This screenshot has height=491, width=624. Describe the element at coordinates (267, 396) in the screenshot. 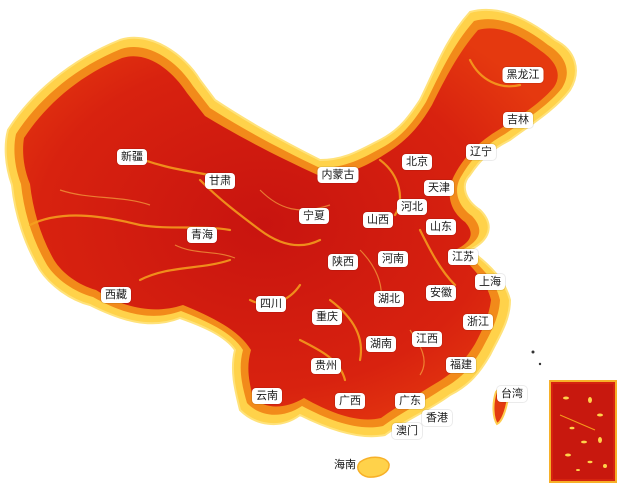

I see `province-label-yunnan: 云南` at that location.